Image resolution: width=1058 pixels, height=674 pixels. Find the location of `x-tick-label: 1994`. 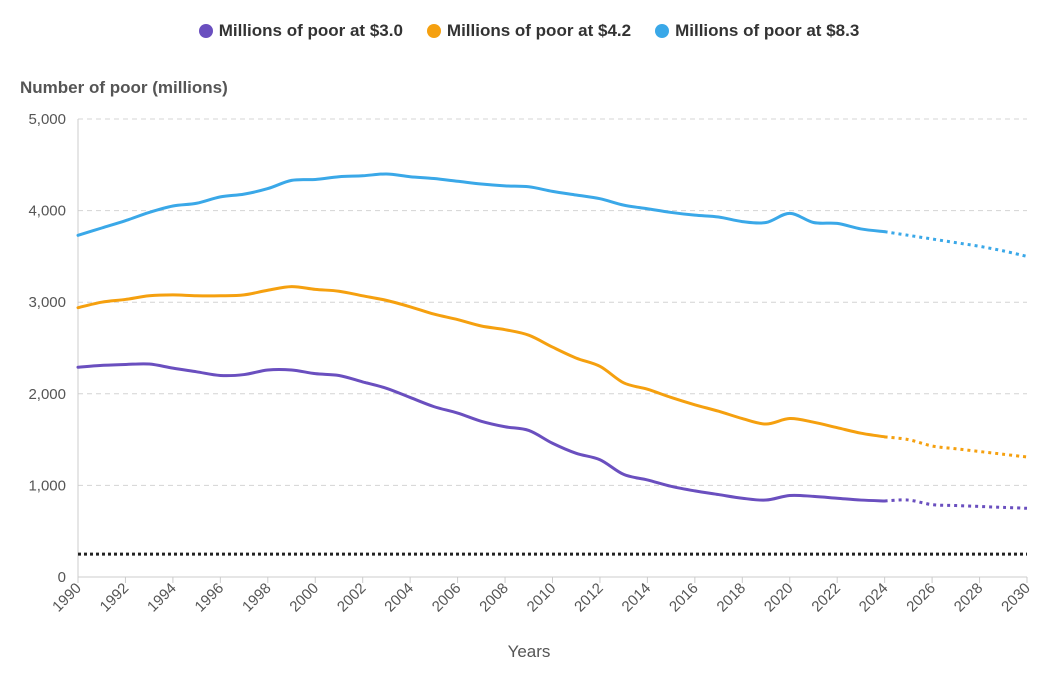

x-tick-label: 1994 is located at coordinates (162, 598).